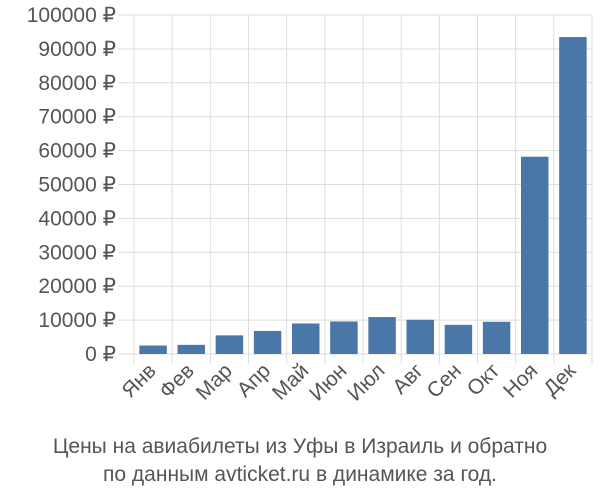  What do you see at coordinates (77, 218) in the screenshot?
I see `y-tick-label: 40000 ₽` at bounding box center [77, 218].